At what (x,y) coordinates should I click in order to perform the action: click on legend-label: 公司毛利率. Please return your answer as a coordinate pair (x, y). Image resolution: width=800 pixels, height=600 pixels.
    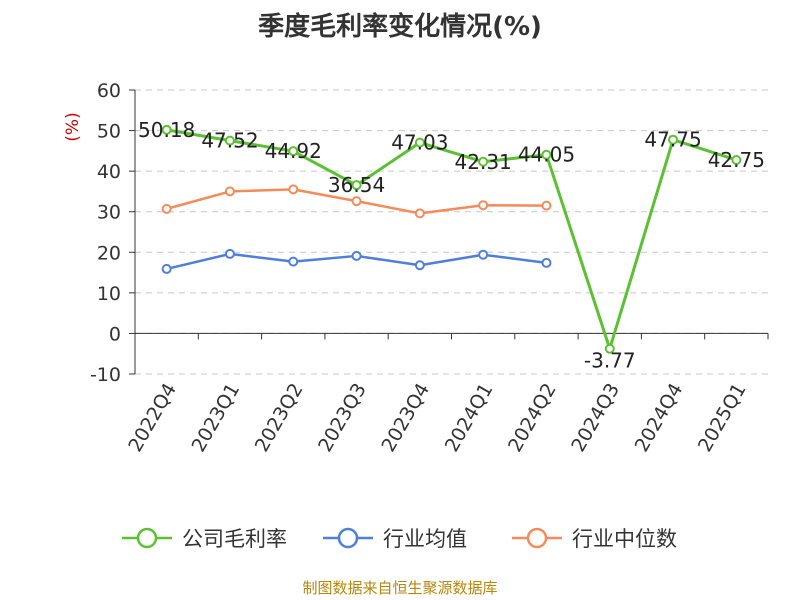
    Looking at the image, I should click on (234, 539).